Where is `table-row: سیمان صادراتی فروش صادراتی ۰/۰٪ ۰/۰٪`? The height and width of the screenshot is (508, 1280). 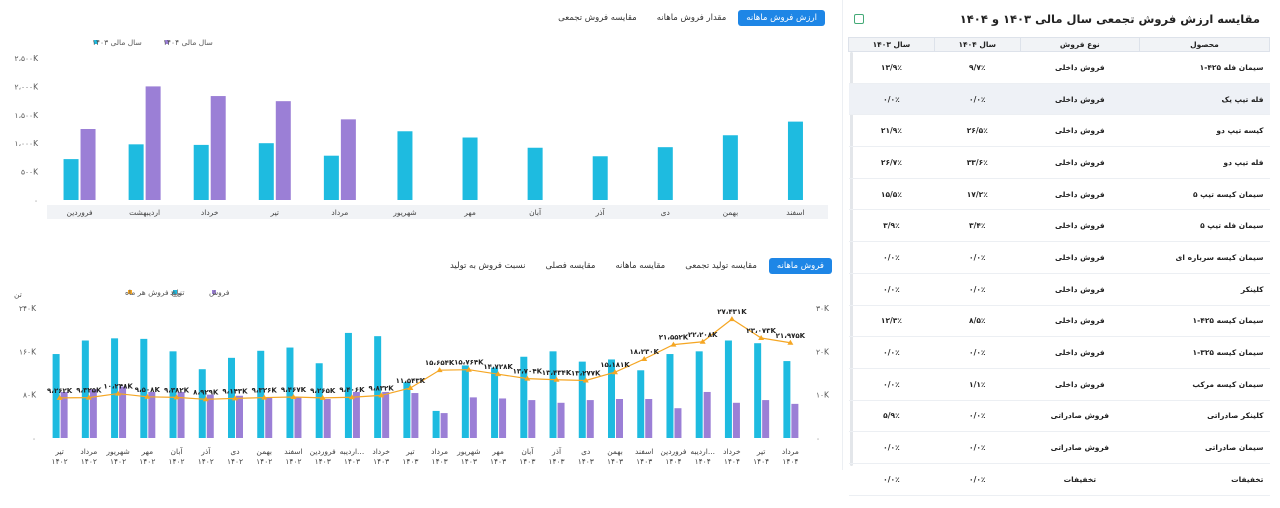
table-row: سیمان صادراتی فروش صادراتی ۰/۰٪ ۰/۰٪ is located at coordinates (1059, 447).